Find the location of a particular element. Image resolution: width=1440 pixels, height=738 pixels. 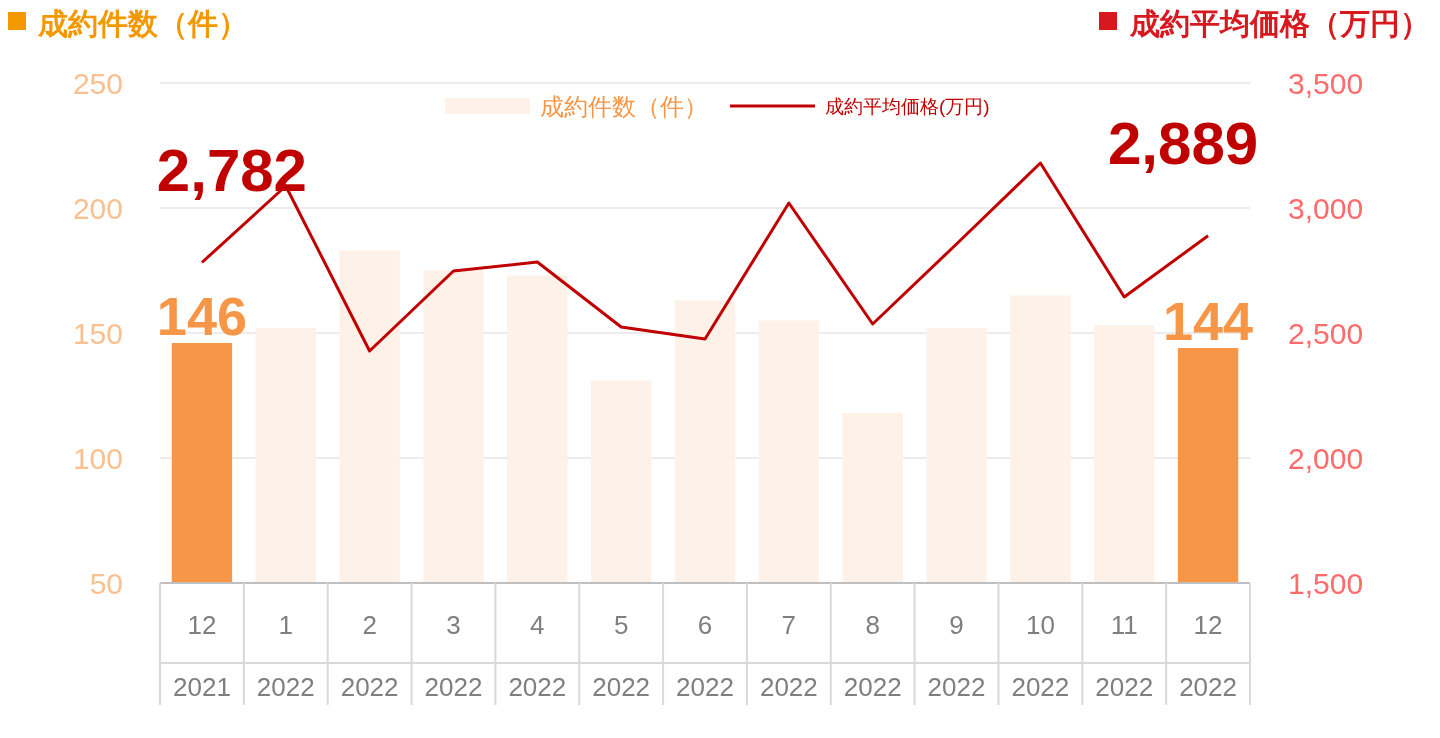

y-tick-label: 150 is located at coordinates (97, 333).